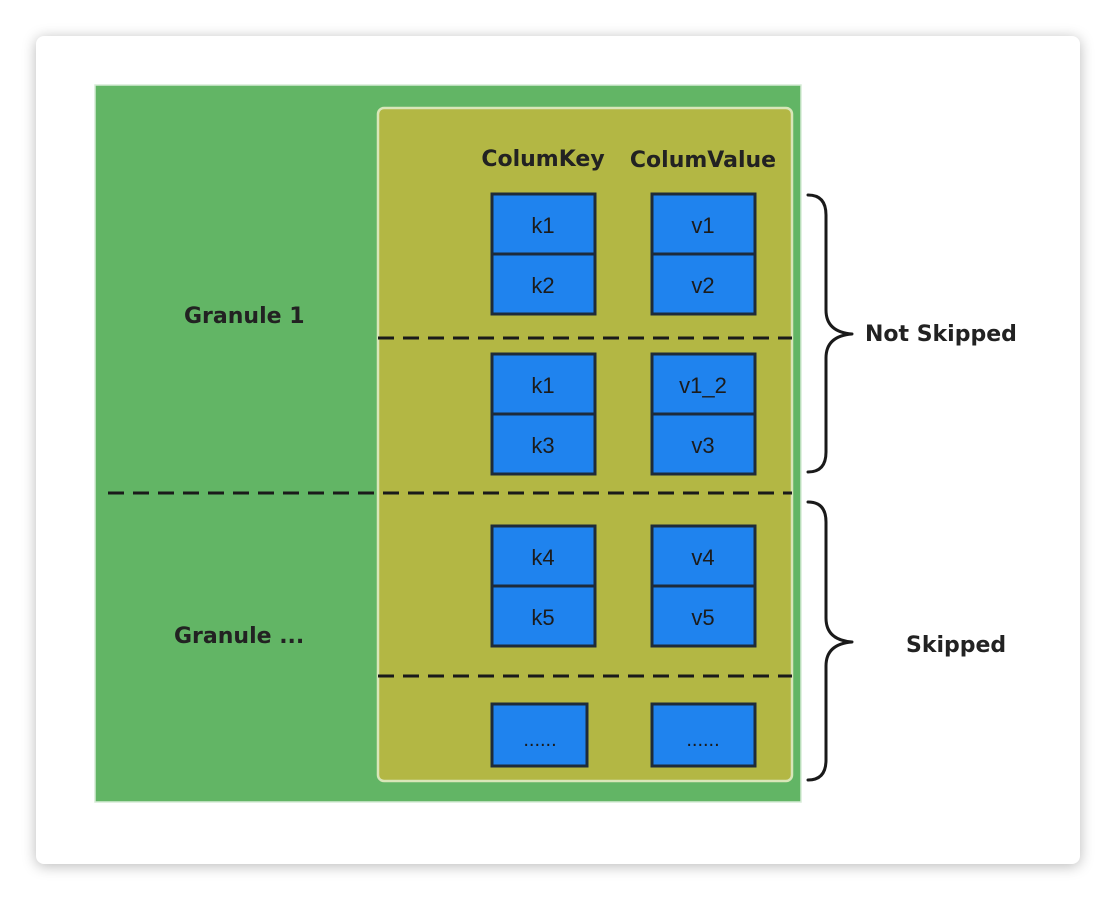  I want to click on granule-1-label: Granule 1, so click(244, 316).